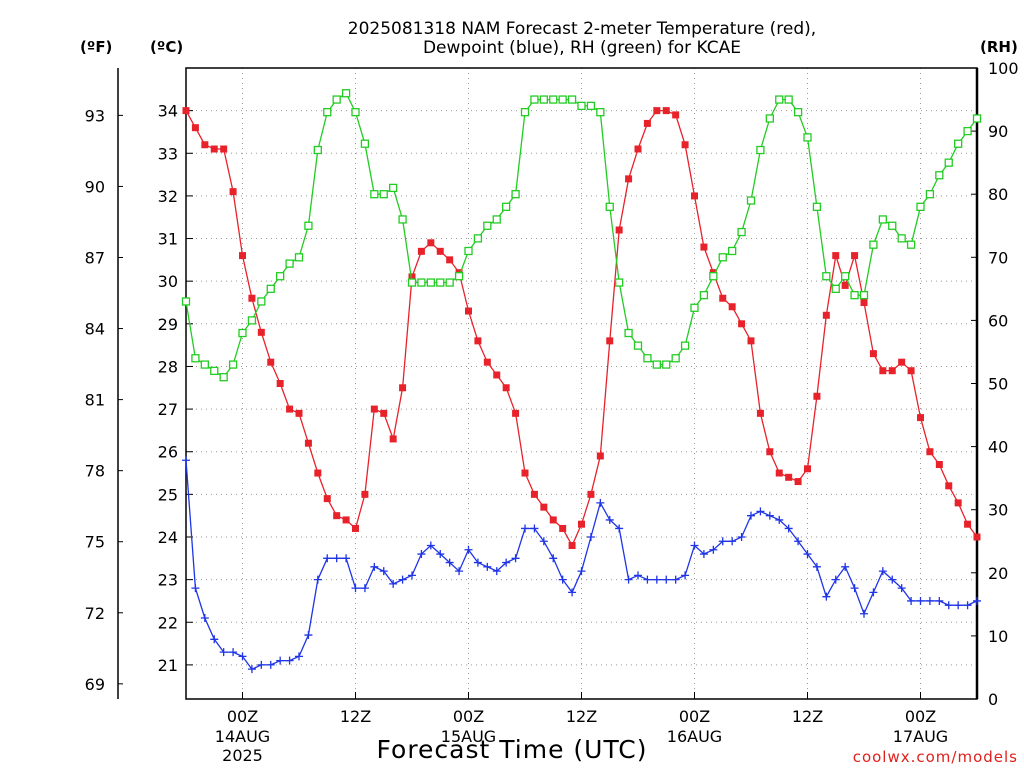 This screenshot has width=1024, height=768. Describe the element at coordinates (998, 257) in the screenshot. I see `rh-tick-label: 70` at that location.